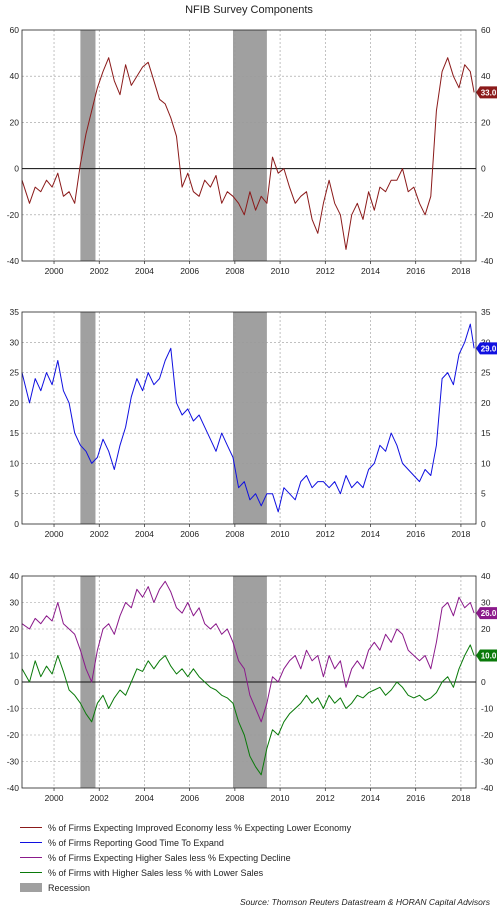 This screenshot has height=913, width=498. I want to click on legend-swatch-actual-sales, so click(31, 872).